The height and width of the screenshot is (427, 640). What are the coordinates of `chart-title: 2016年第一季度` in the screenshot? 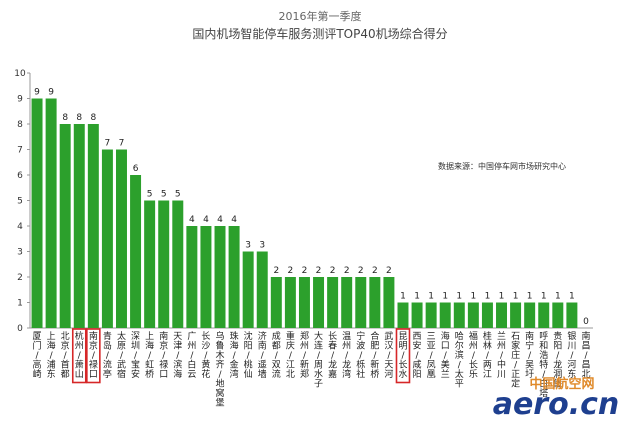 It's located at (320, 16).